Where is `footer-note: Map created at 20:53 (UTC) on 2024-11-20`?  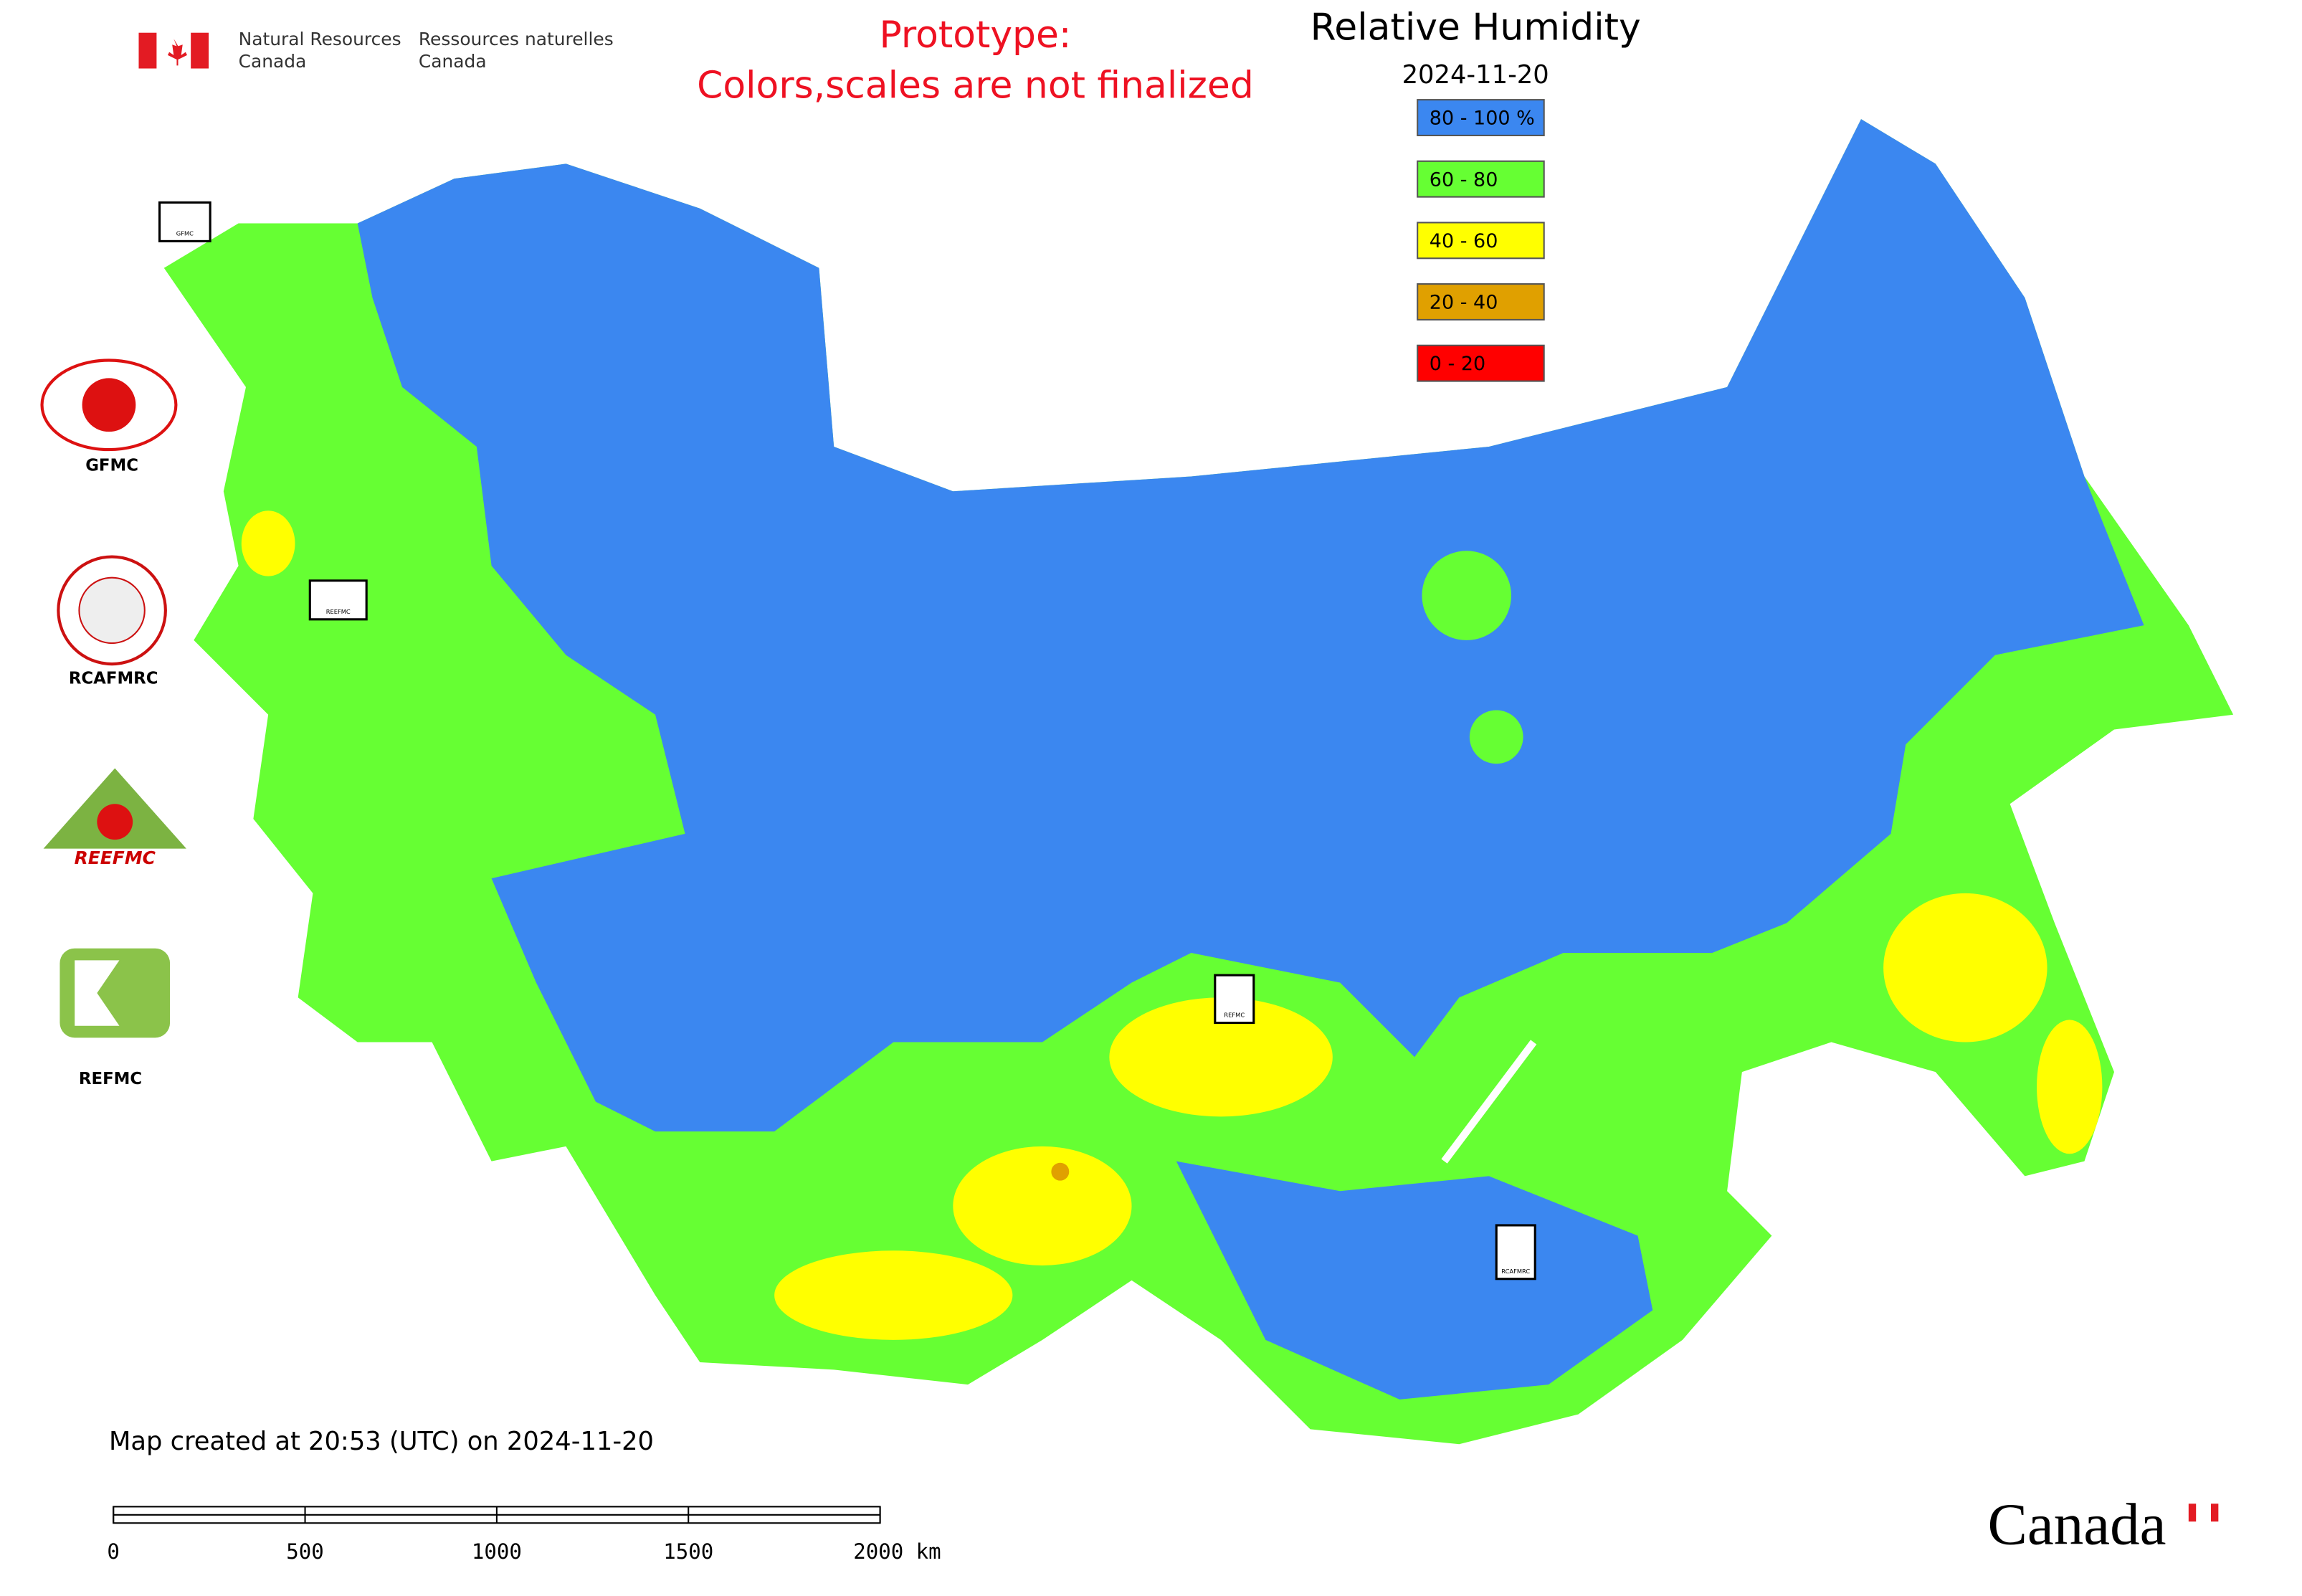 footer-note: Map created at 20:53 (UTC) on 2024-11-20 is located at coordinates (381, 1441).